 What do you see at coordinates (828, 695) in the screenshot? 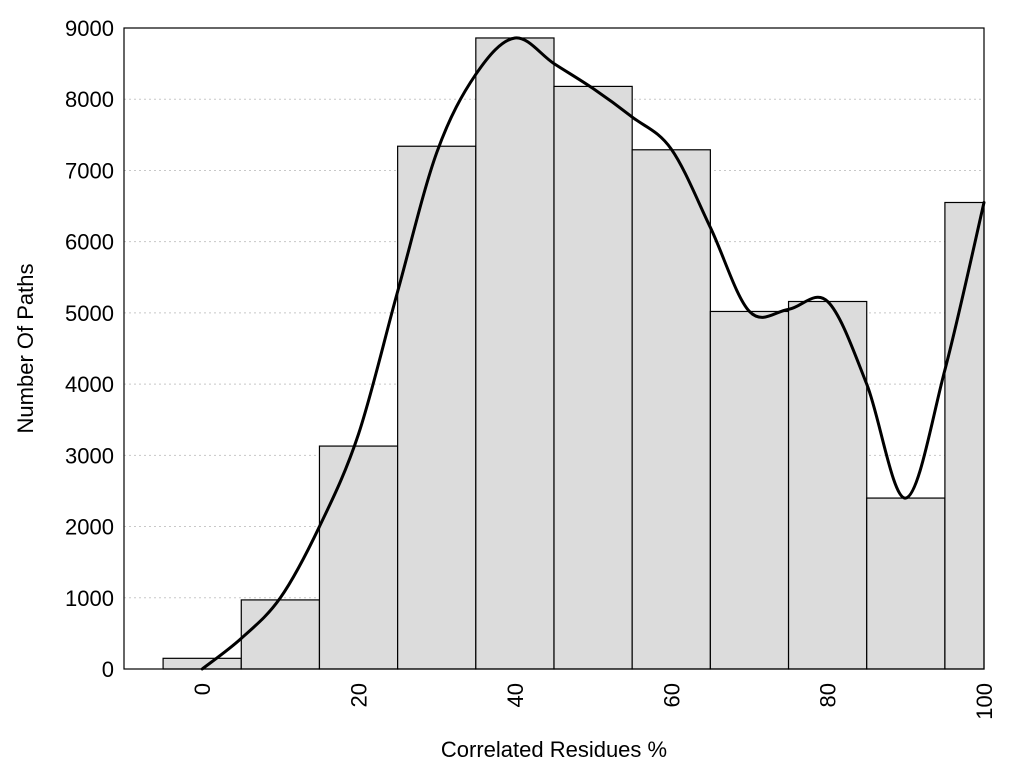
I see `x-tick-label: 80` at bounding box center [828, 695].